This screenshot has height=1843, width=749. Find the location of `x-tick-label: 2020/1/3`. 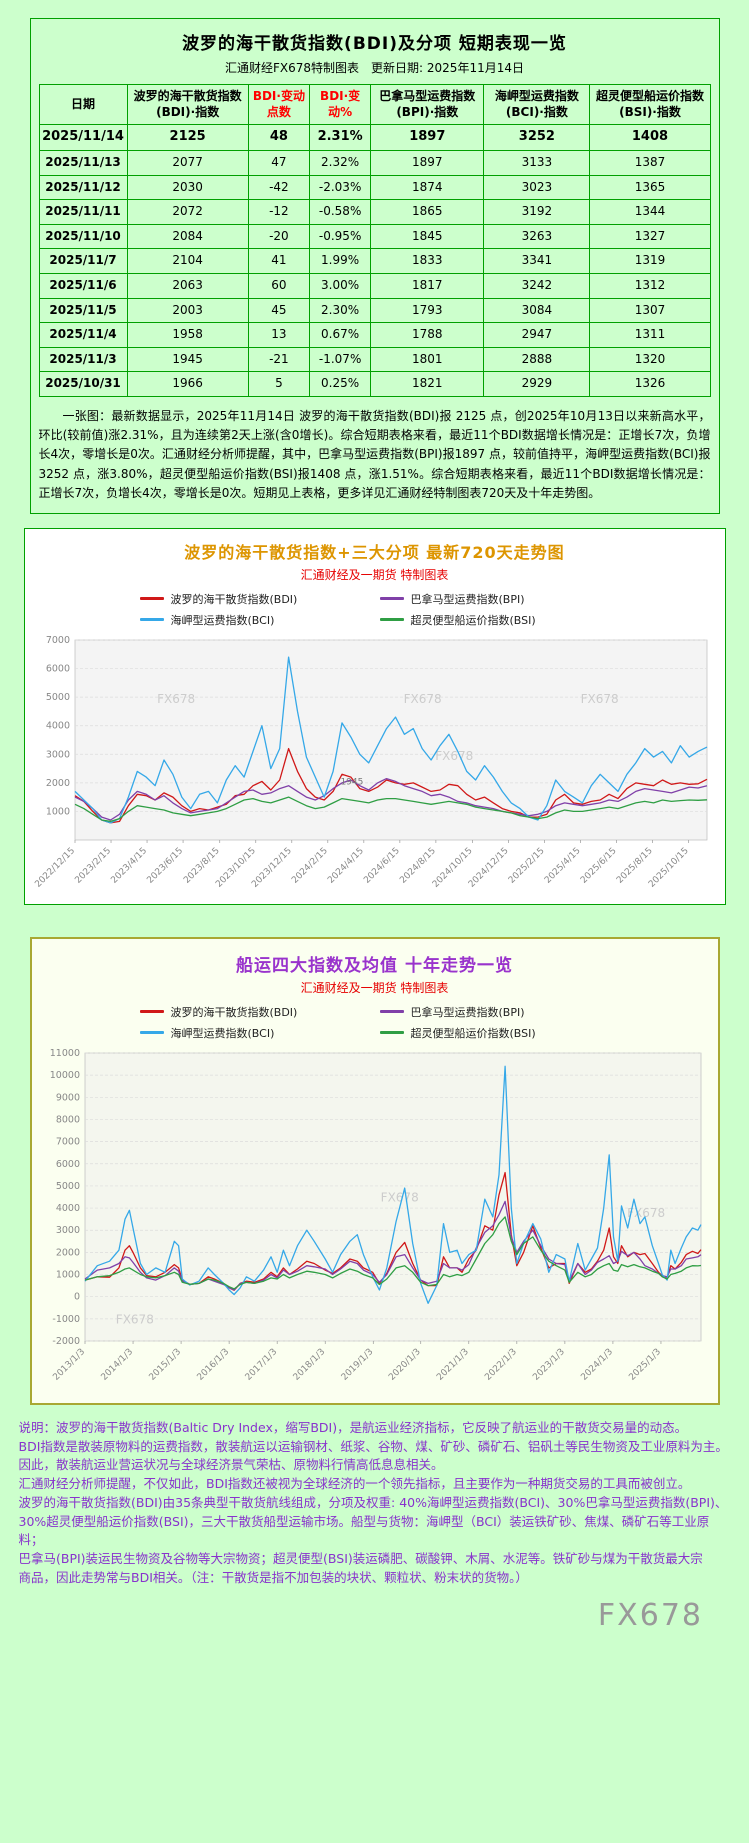

x-tick-label: 2020/1/3 is located at coordinates (405, 1365).